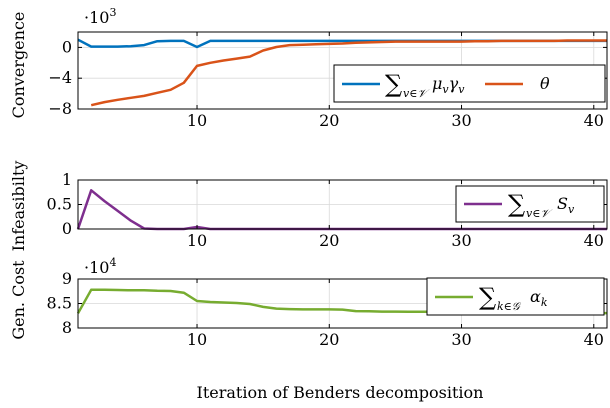  I want to click on legend-sum-symbol-1: ∑, so click(393, 84).